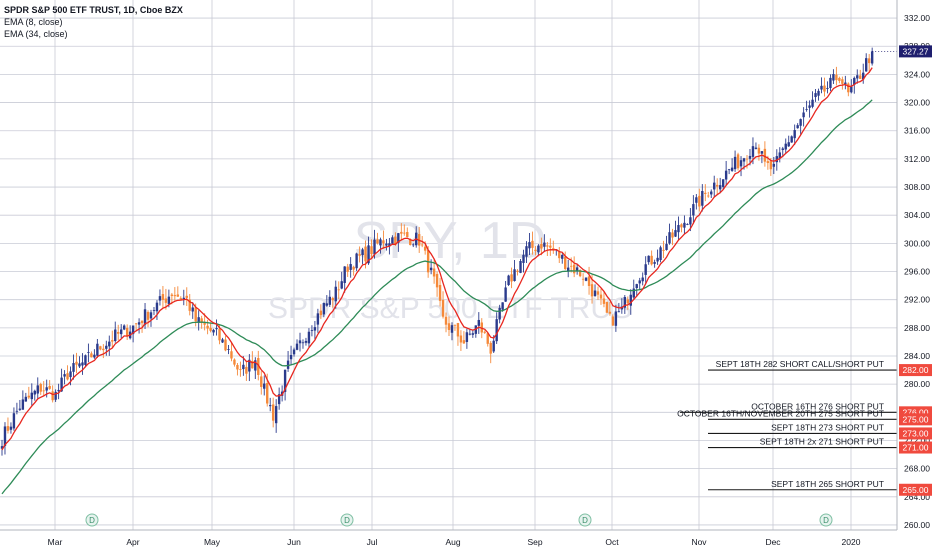  I want to click on indicator-ema8-label: EMA (8, close), so click(33, 22).